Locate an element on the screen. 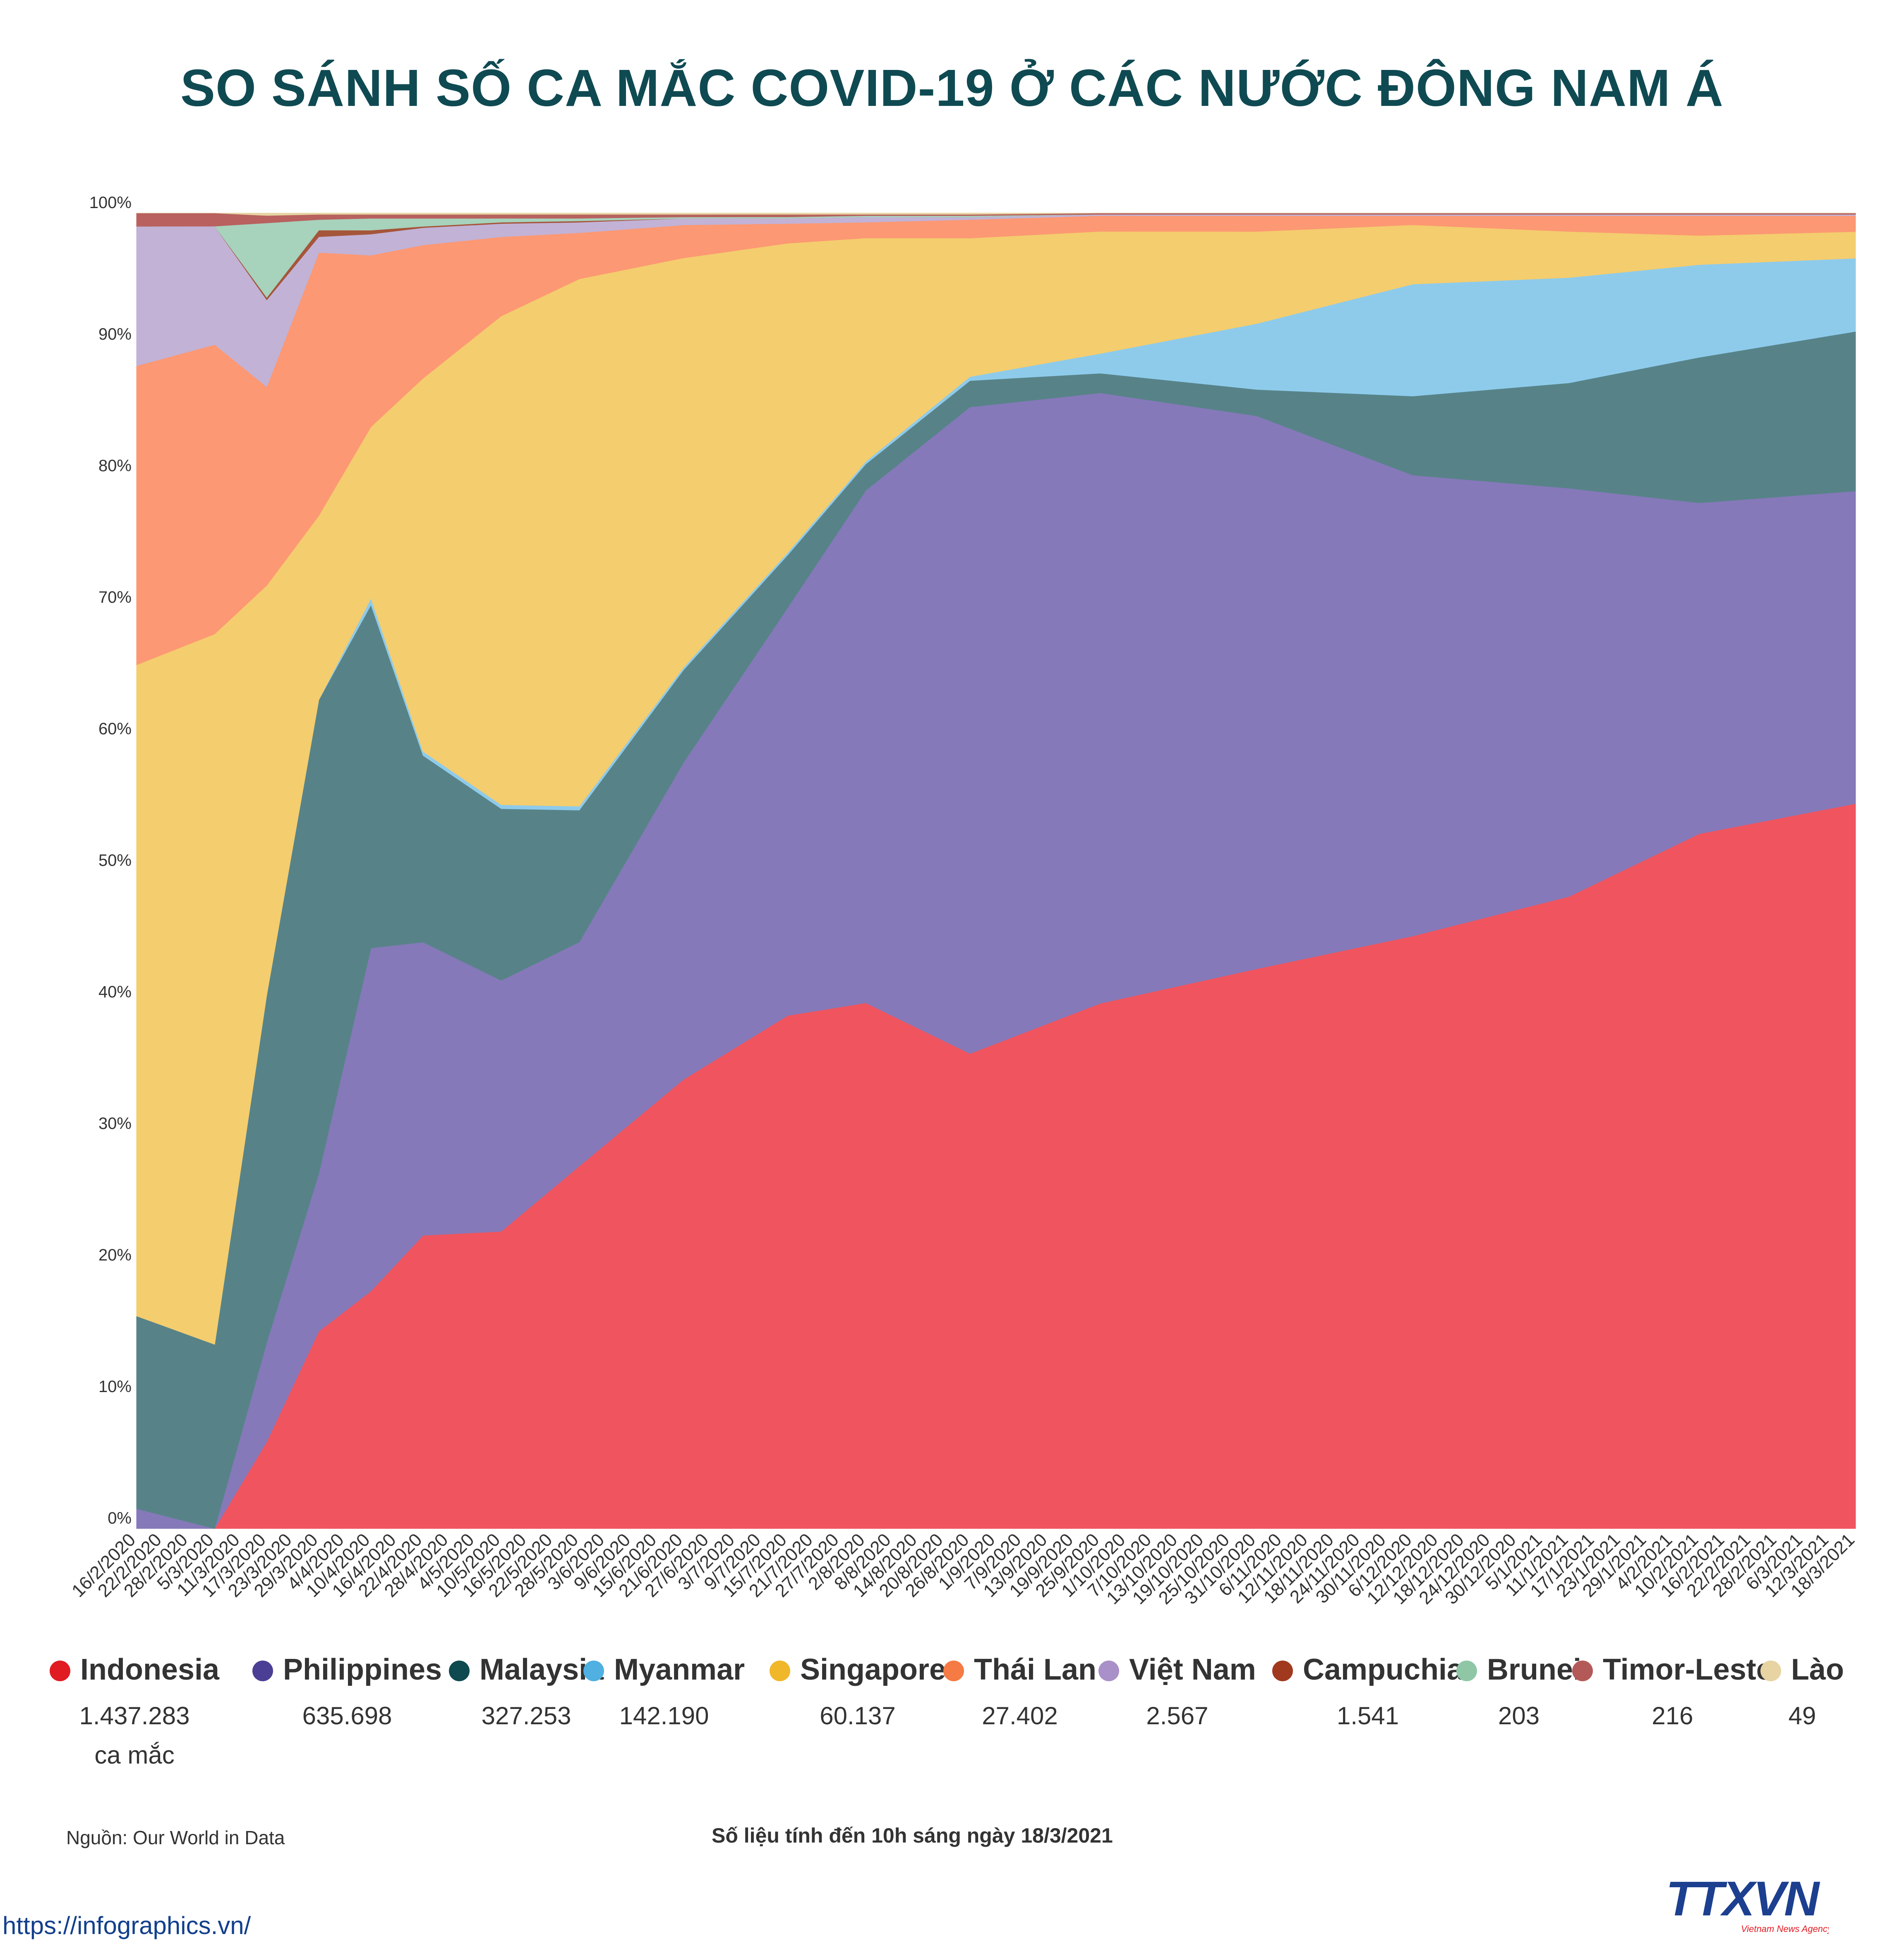  legend-value: 635.698 is located at coordinates (347, 1716).